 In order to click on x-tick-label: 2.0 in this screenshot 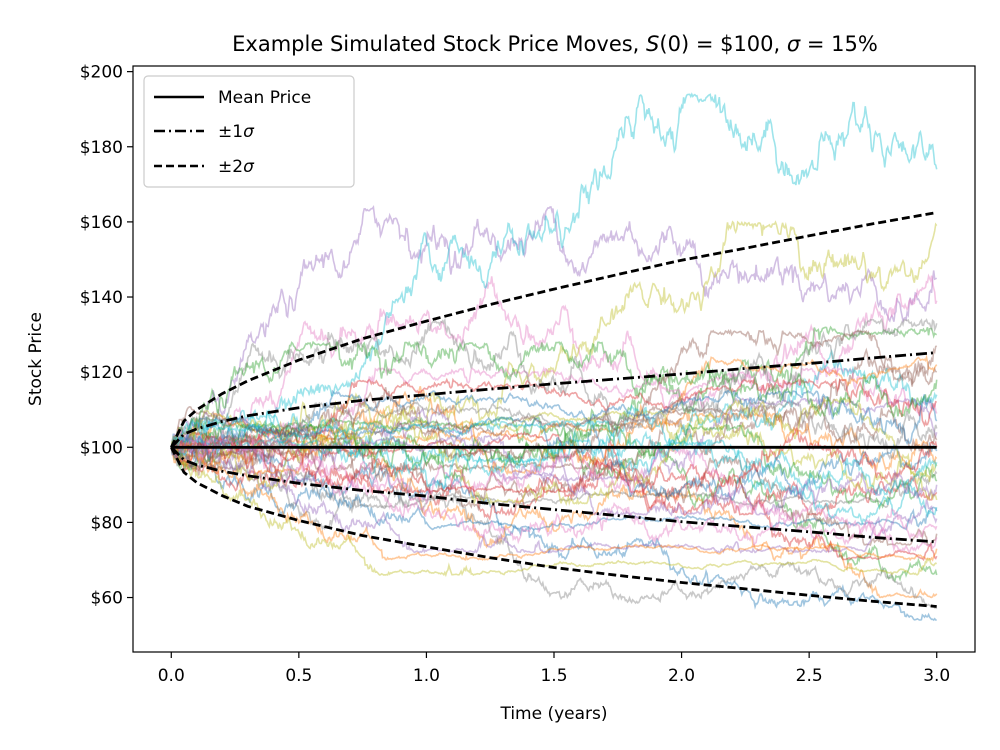, I will do `click(681, 676)`.